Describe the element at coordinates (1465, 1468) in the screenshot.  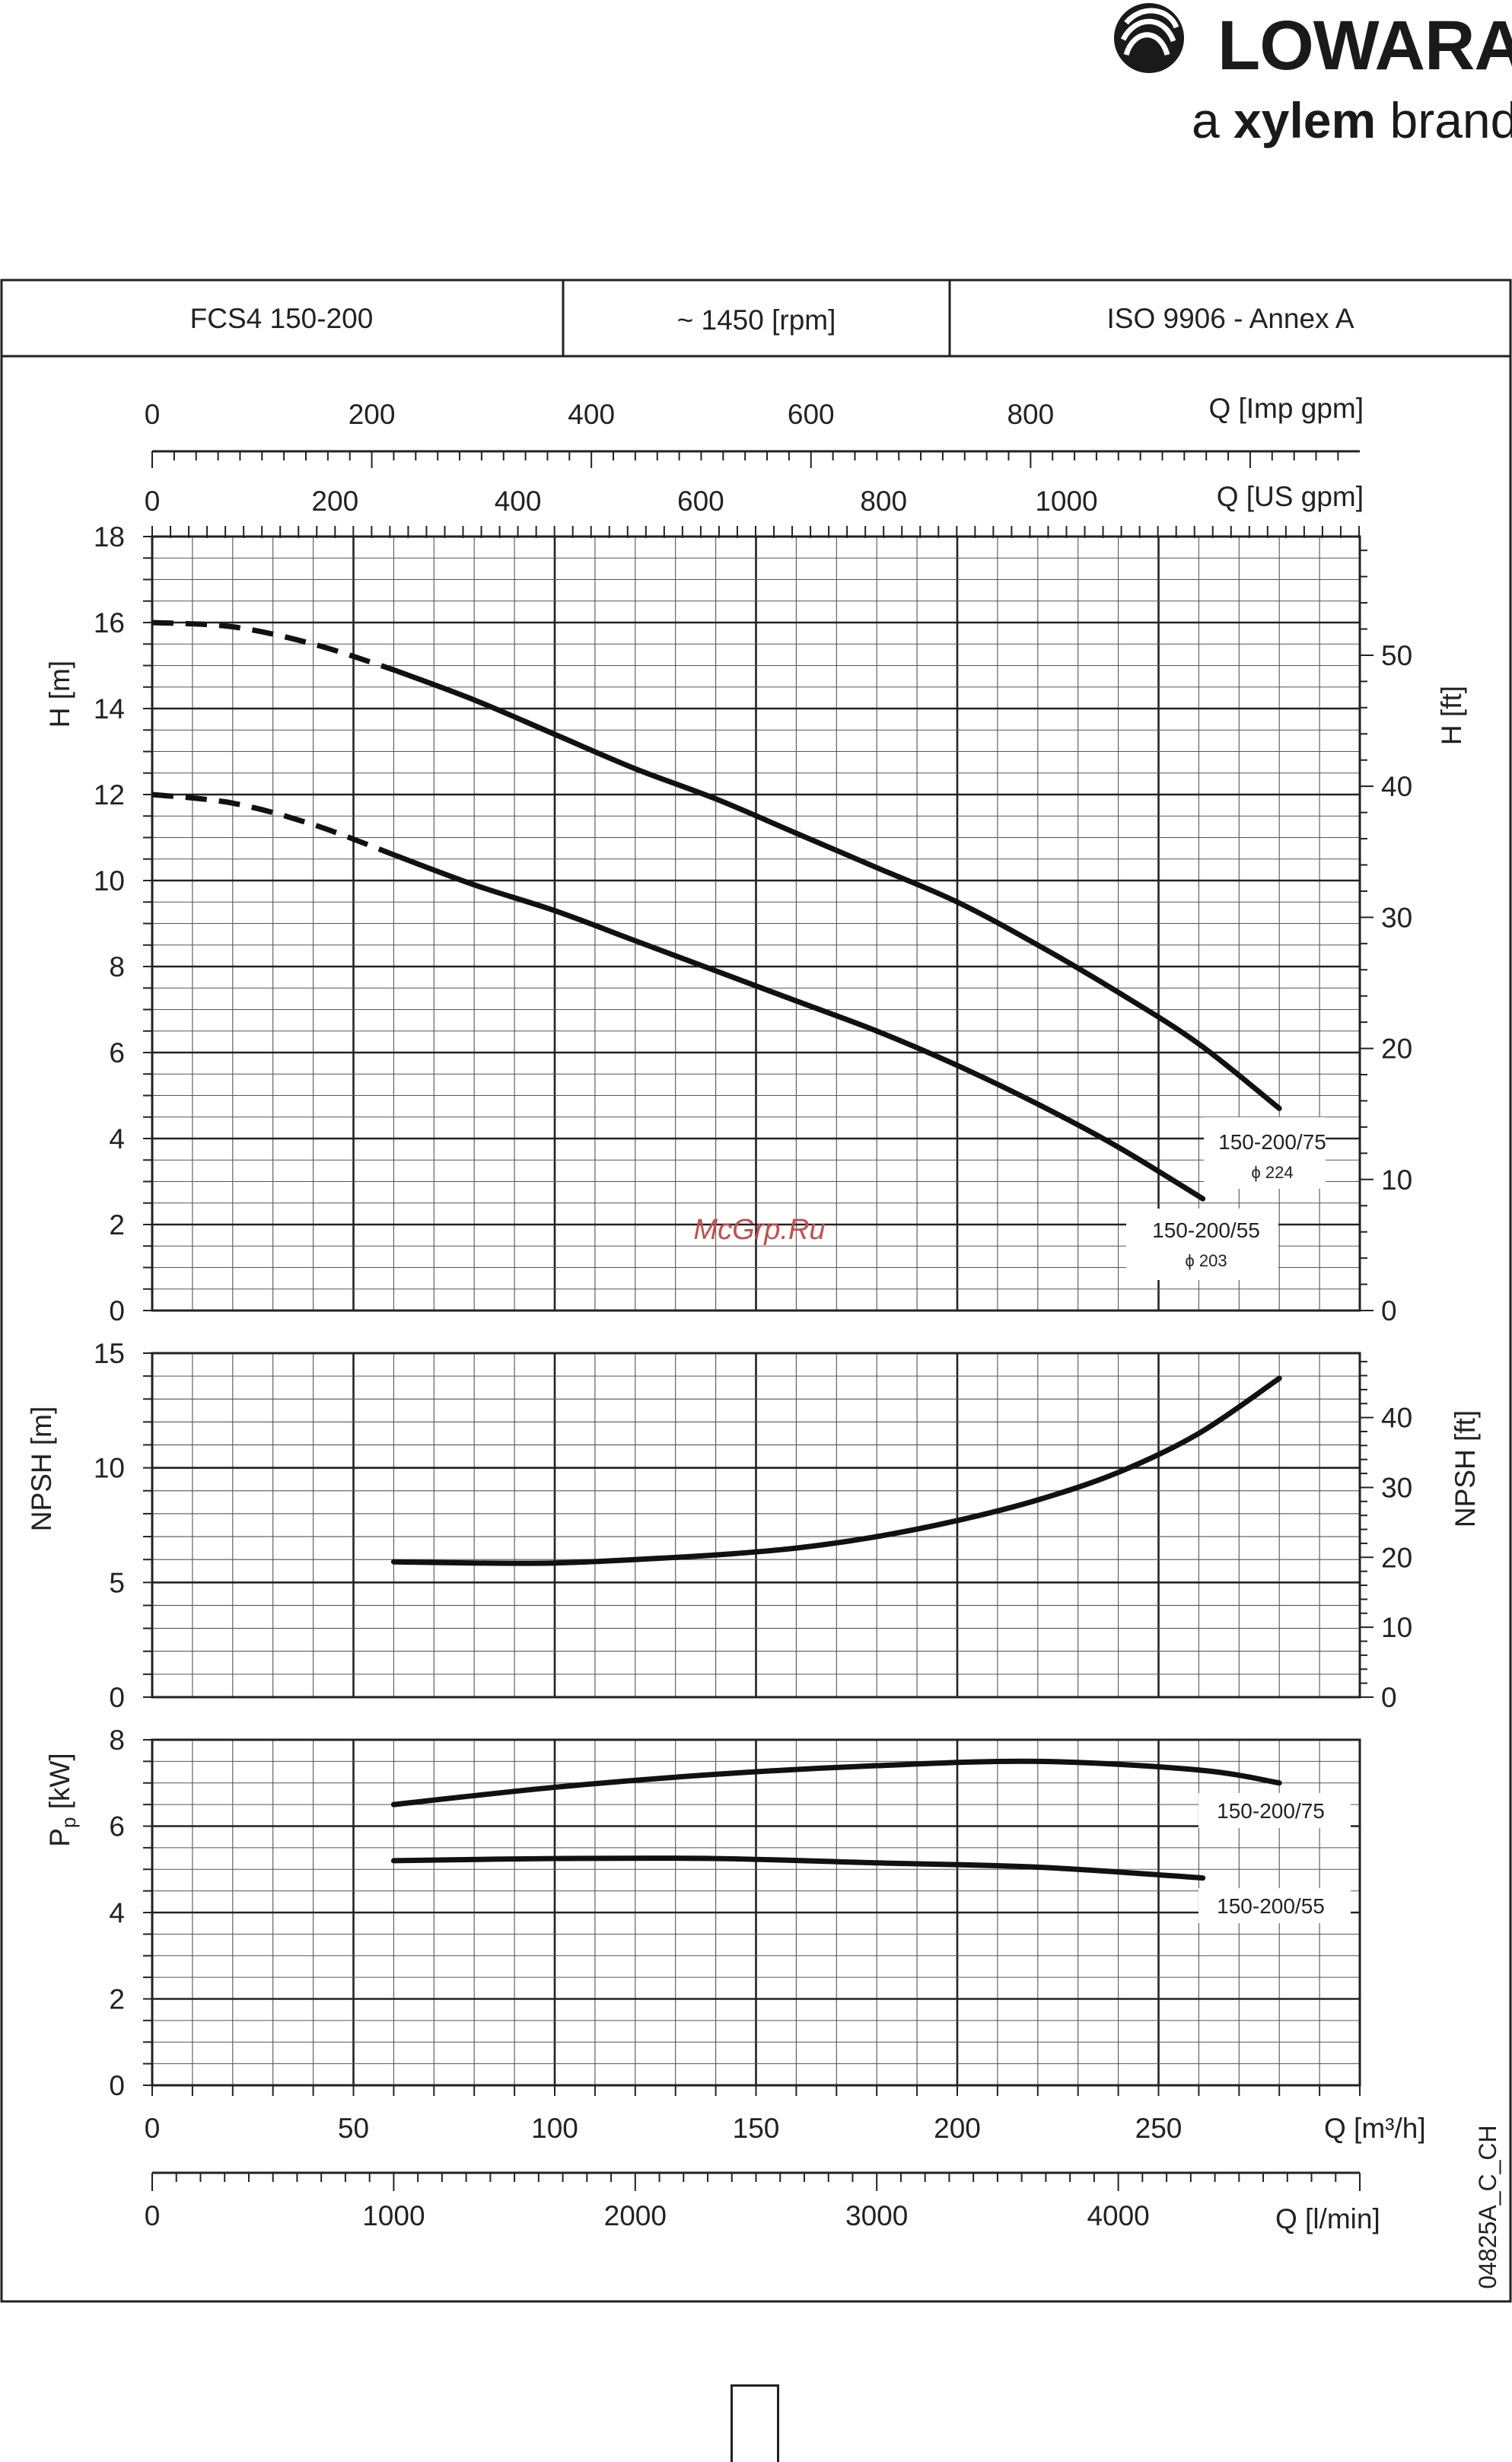
I see `npsh-ft-axis-label: NPSH [ft]` at that location.